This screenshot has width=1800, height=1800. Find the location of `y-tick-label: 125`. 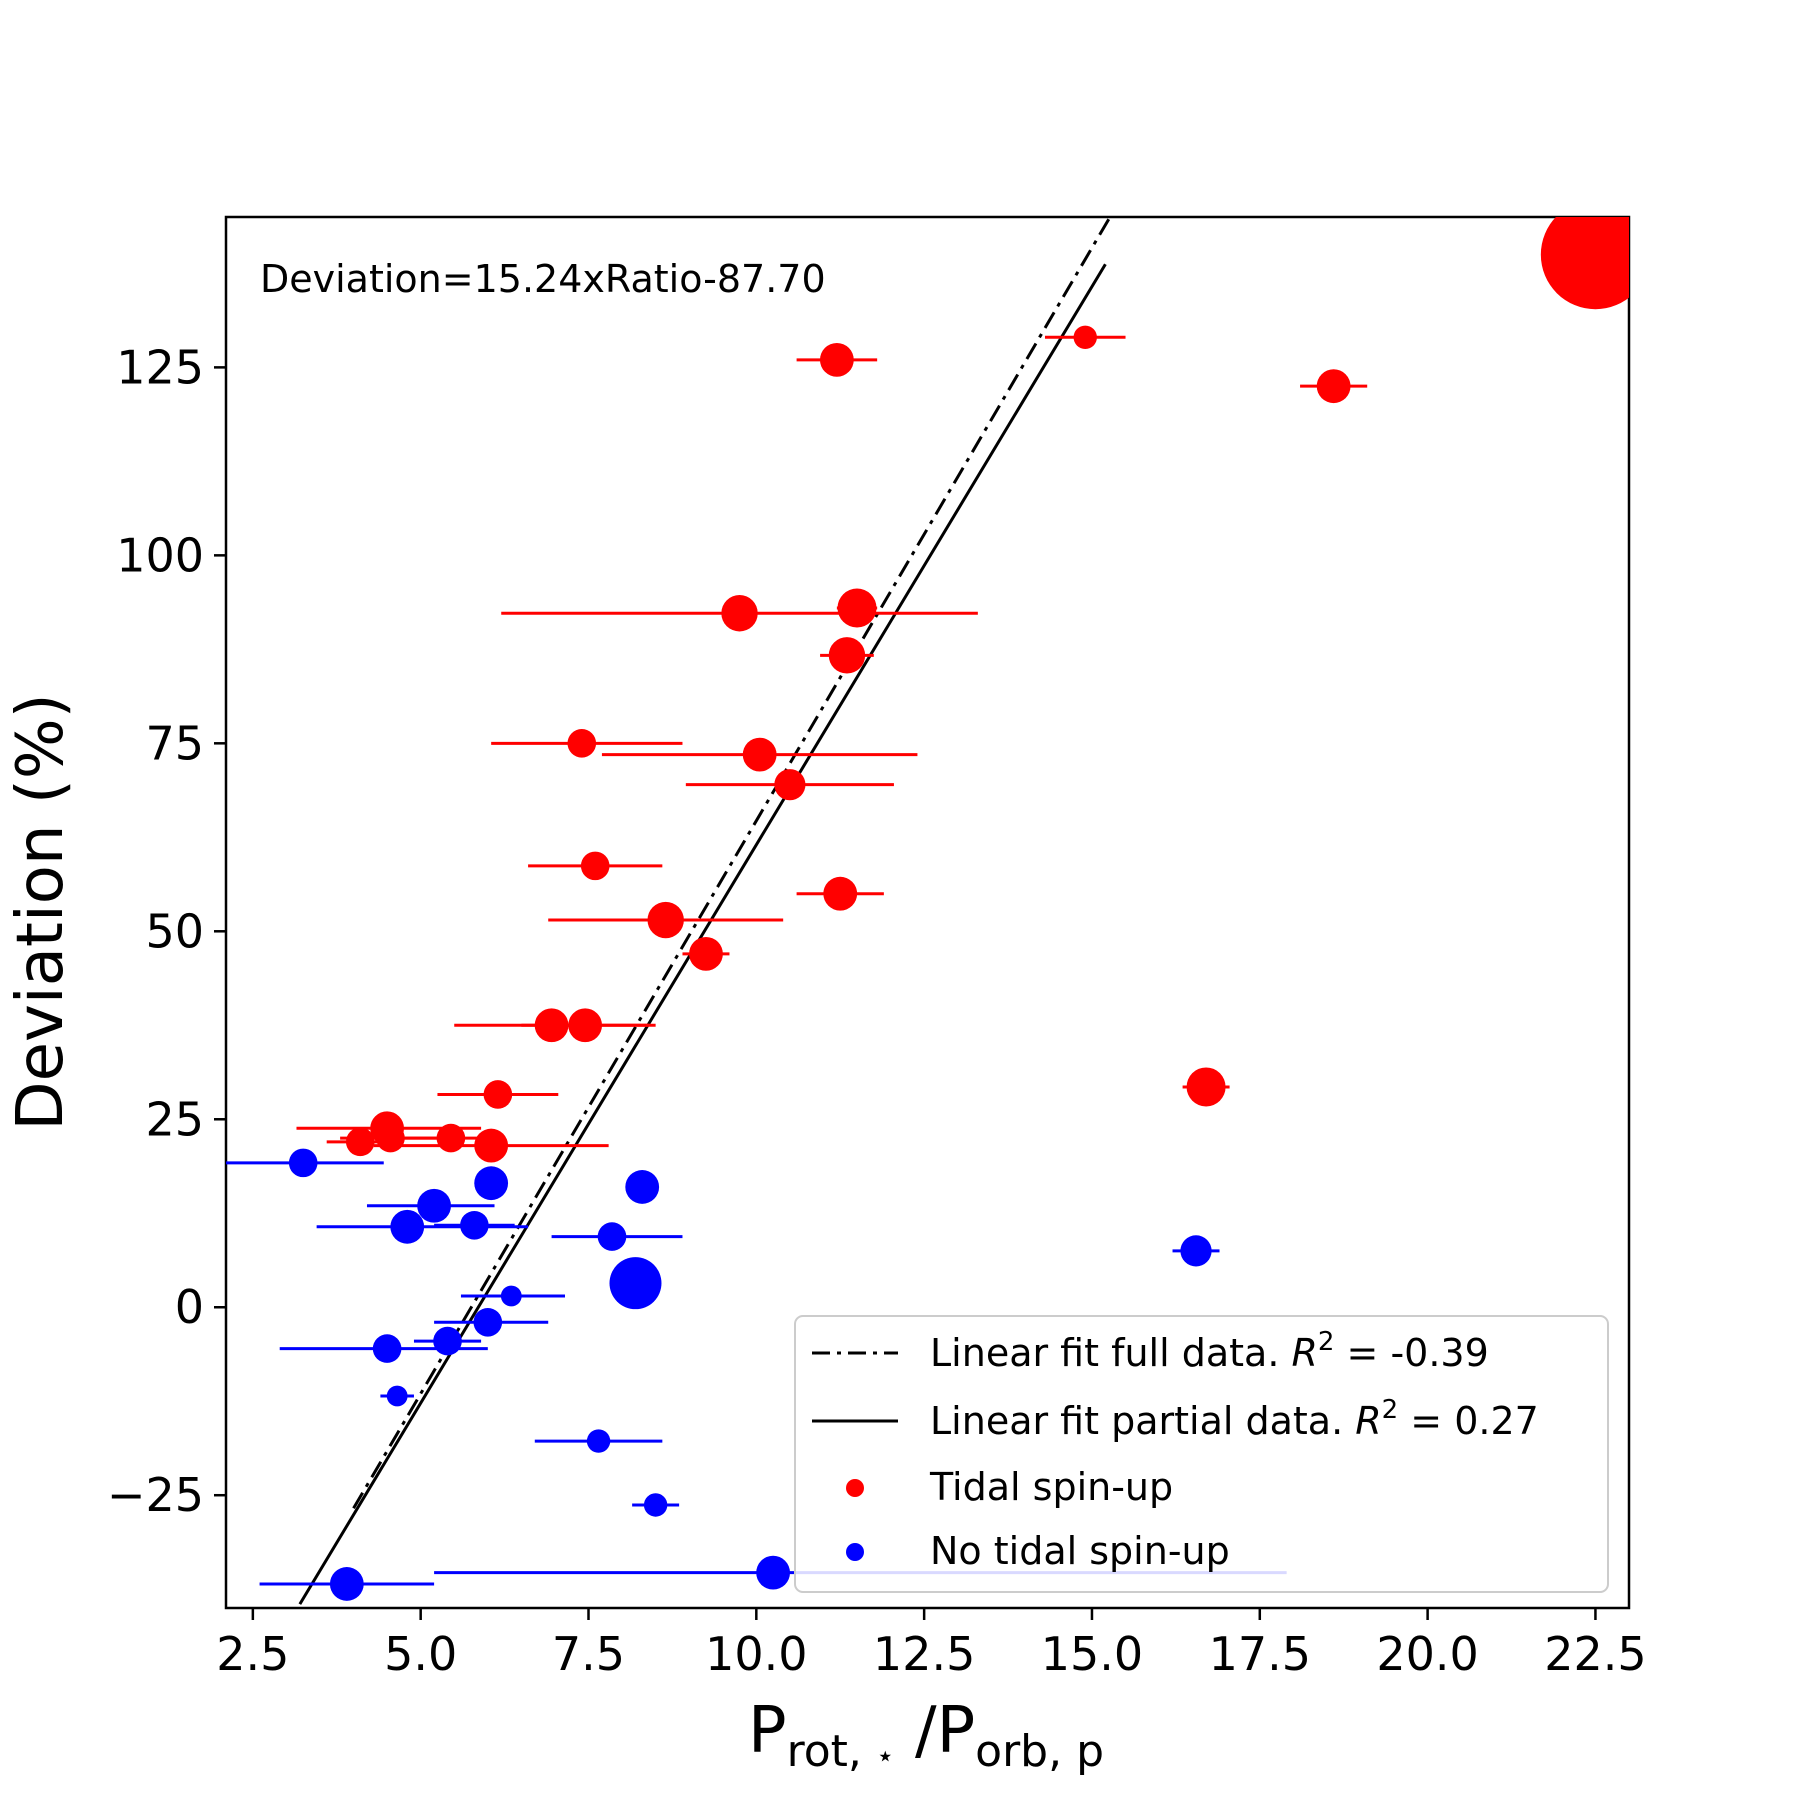

y-tick-label: 125 is located at coordinates (160, 367).